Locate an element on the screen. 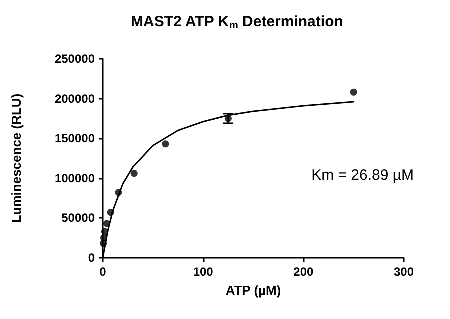 Image resolution: width=450 pixels, height=319 pixels. y-tick-label: 0 is located at coordinates (92, 258).